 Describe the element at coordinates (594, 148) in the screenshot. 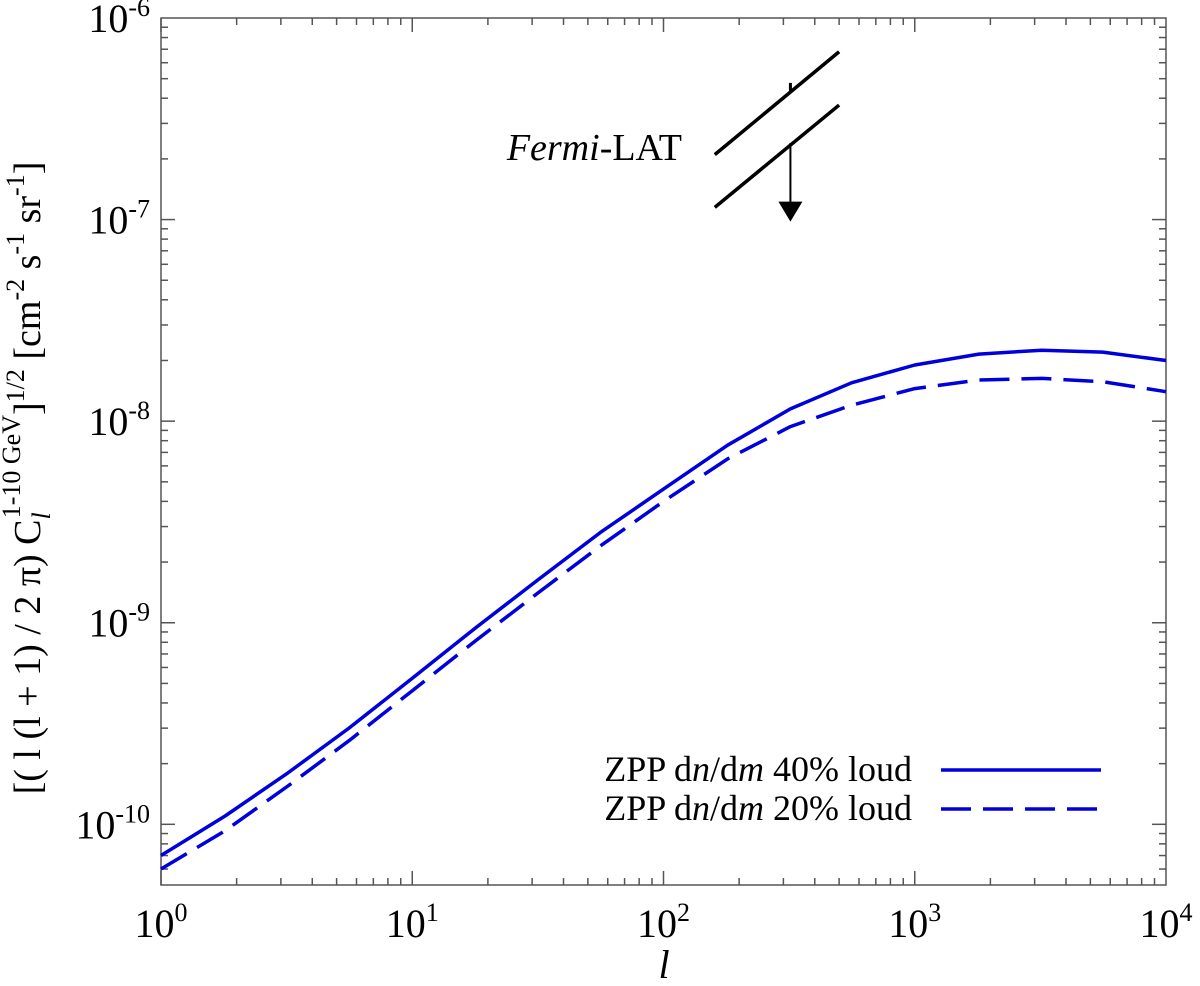

I see `fermi-lat-label: Fermi-LAT` at that location.